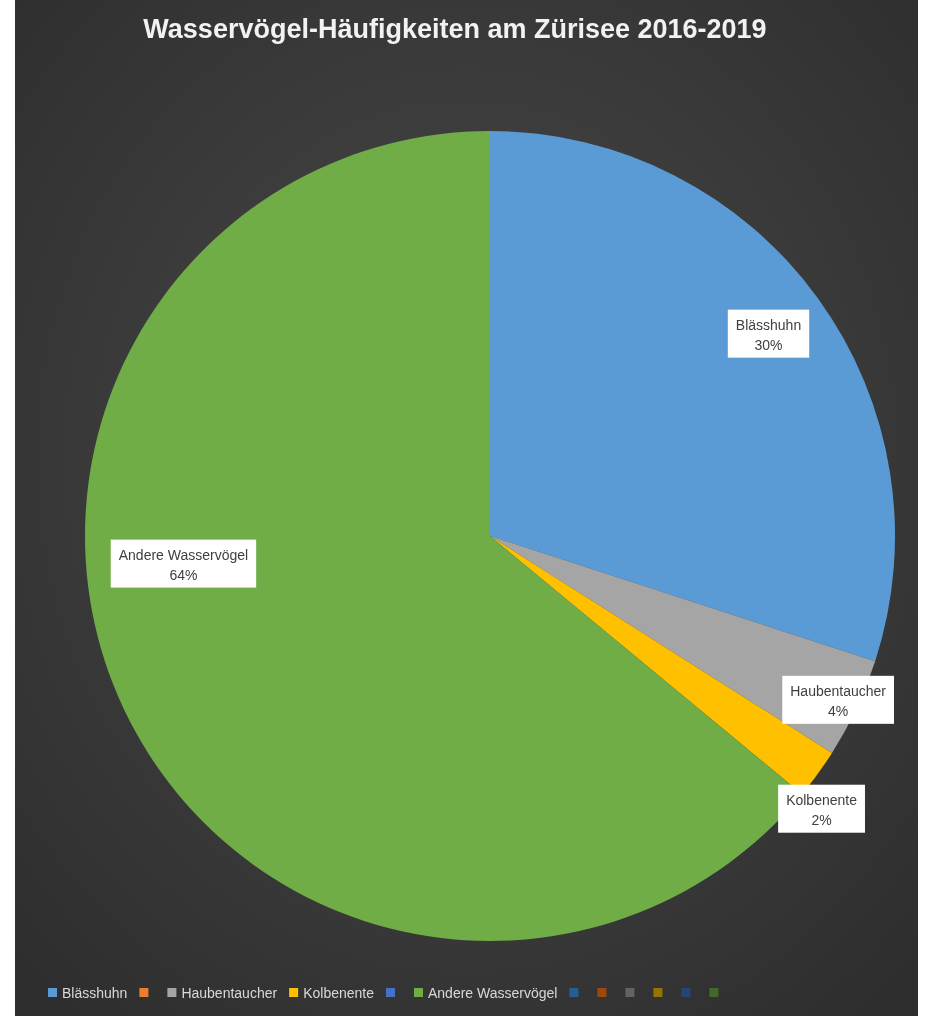  I want to click on legend-label: Haubentaucher, so click(229, 993).